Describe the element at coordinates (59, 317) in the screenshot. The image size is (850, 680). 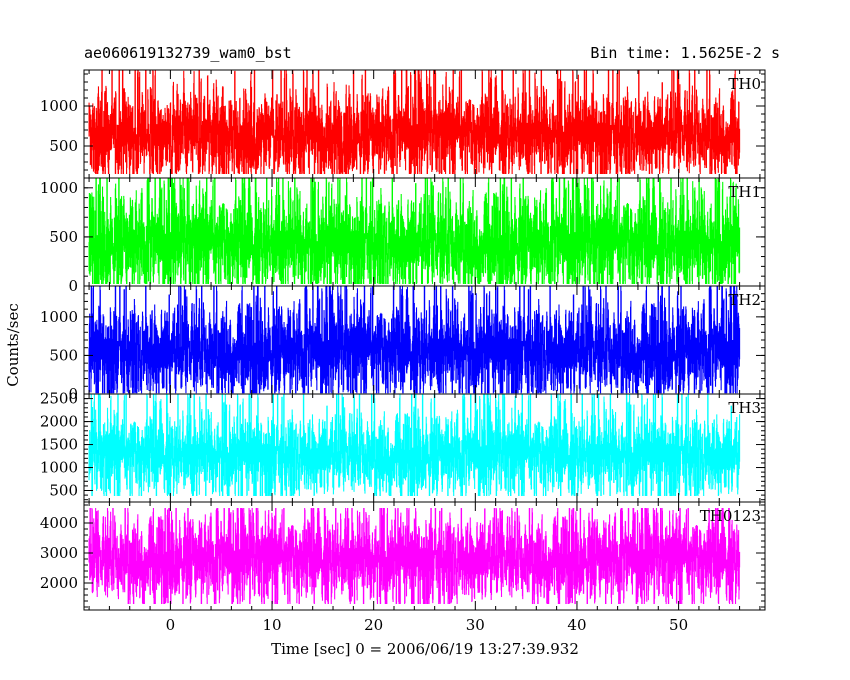
I see `y-tick-label-th2: 1000` at that location.